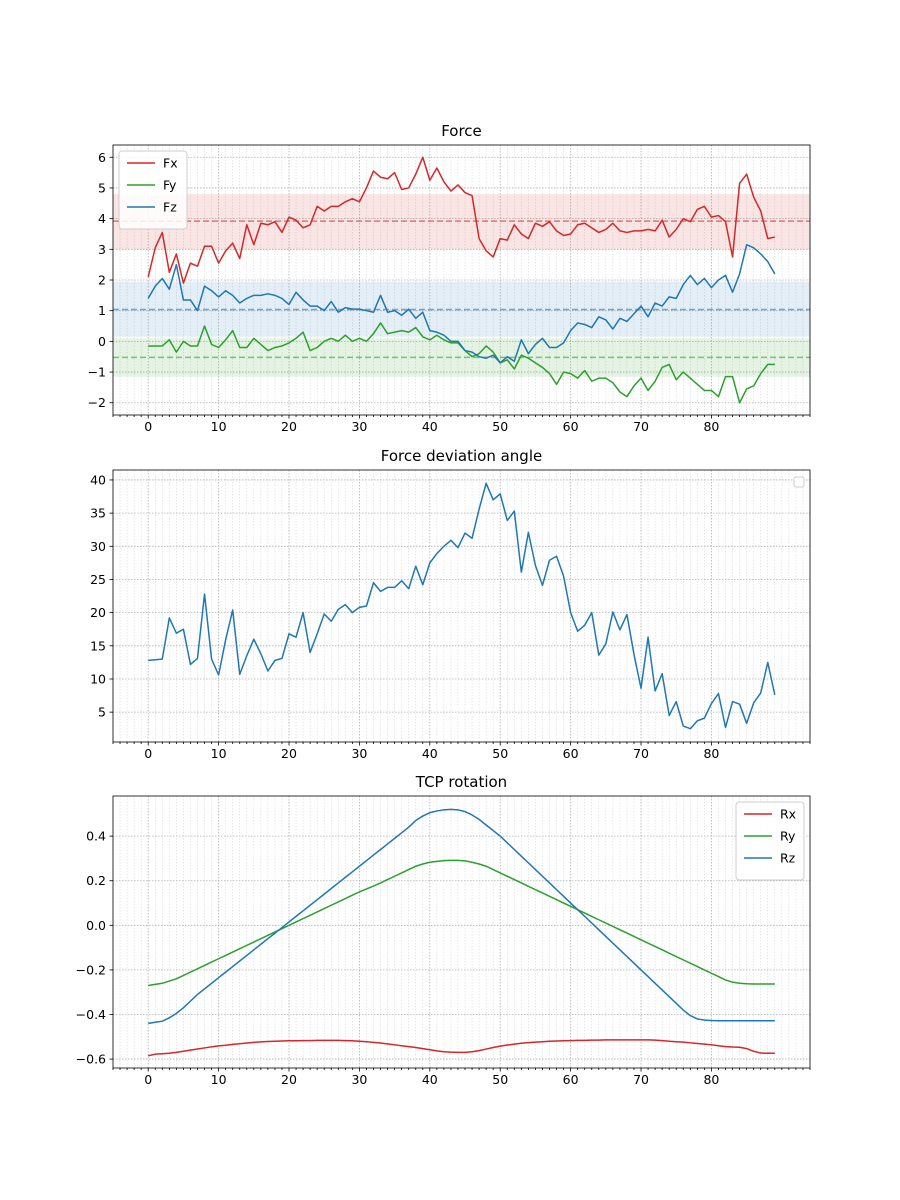 This screenshot has height=1200, width=900. I want to click on y-tick-label: 0, so click(102, 341).